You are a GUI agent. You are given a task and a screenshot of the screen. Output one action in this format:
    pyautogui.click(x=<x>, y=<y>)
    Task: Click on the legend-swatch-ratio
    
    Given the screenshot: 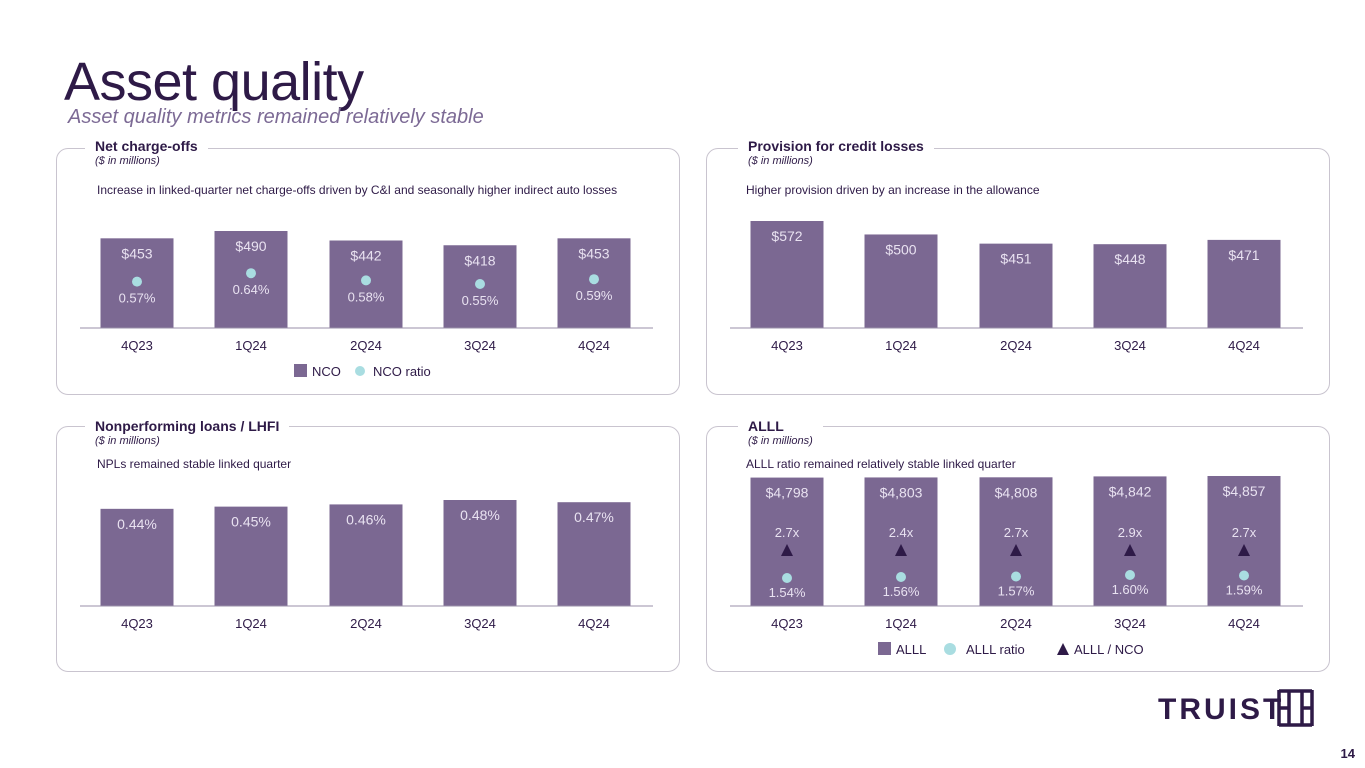 What is the action you would take?
    pyautogui.click(x=950, y=649)
    